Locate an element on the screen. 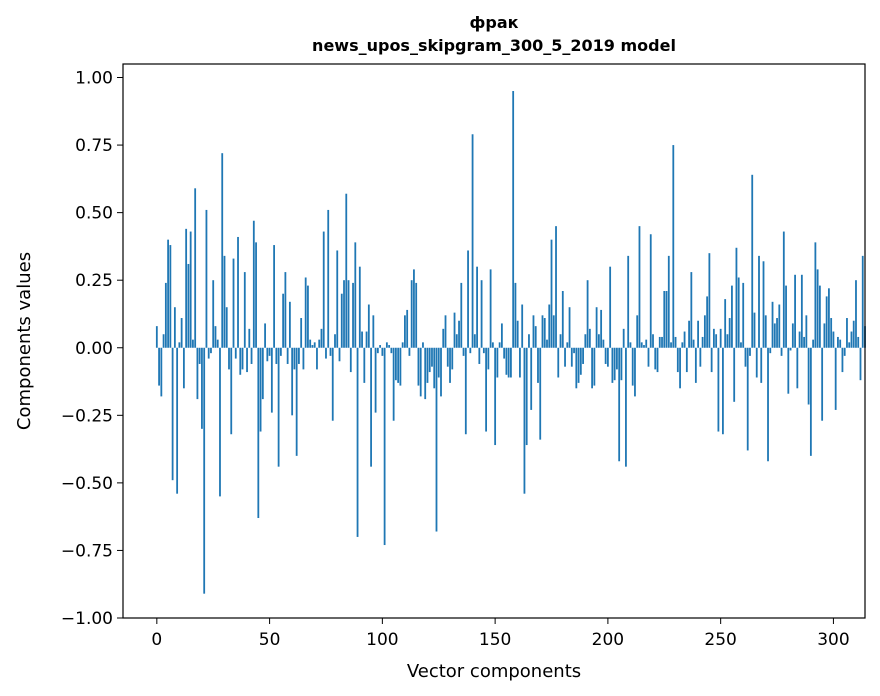 This screenshot has height=696, width=880. y-tick-label: −0.25 is located at coordinates (87, 416).